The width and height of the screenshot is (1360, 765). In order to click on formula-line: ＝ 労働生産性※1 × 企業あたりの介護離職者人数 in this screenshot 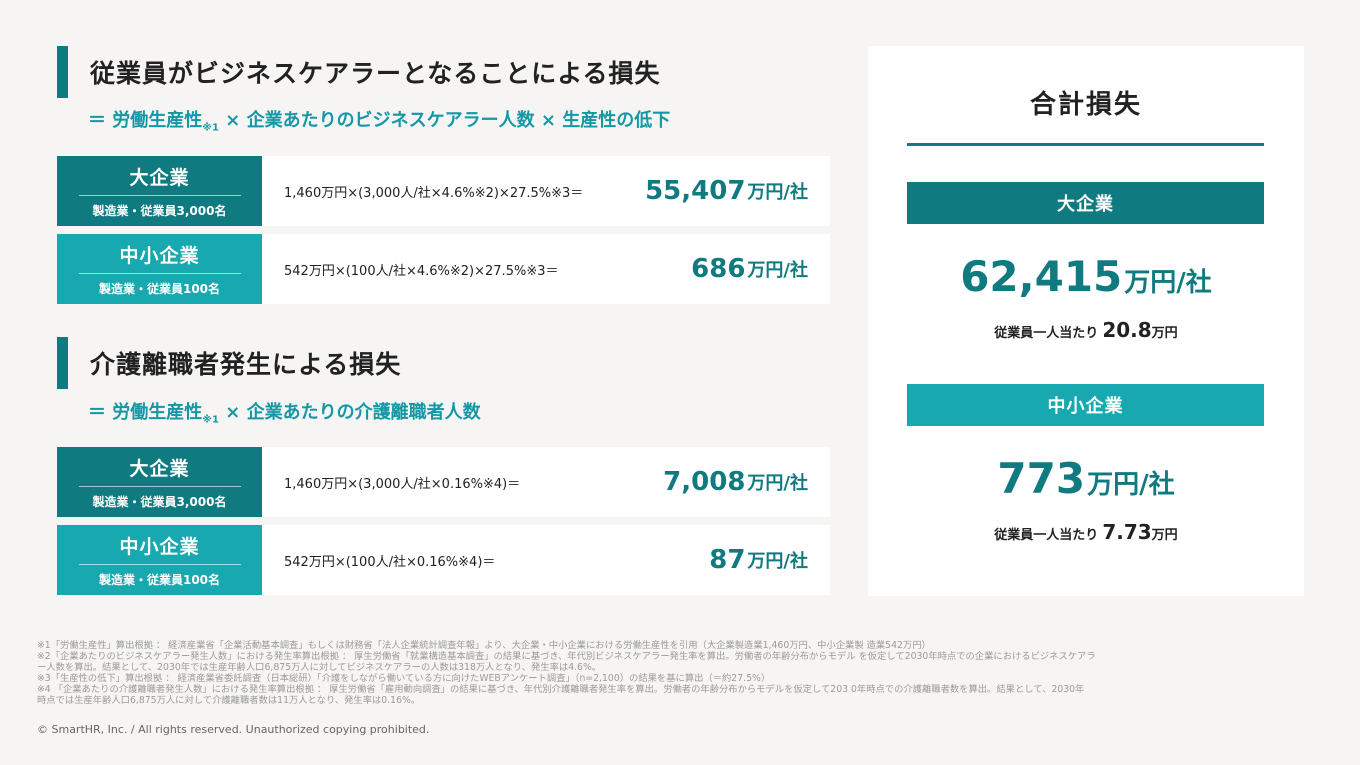, I will do `click(284, 414)`.